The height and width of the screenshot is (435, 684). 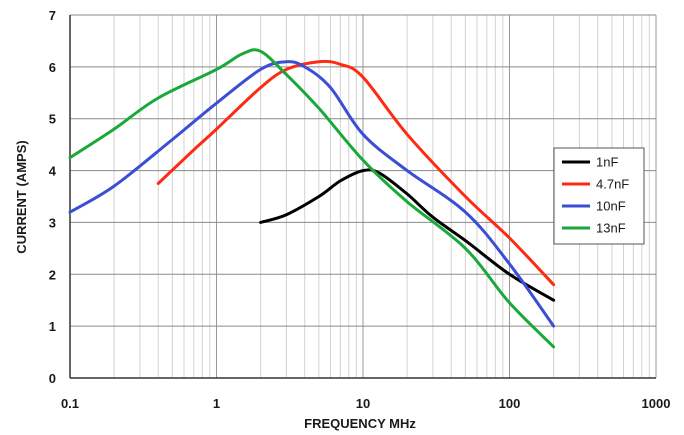 What do you see at coordinates (52, 378) in the screenshot?
I see `y-tick-label: 0` at bounding box center [52, 378].